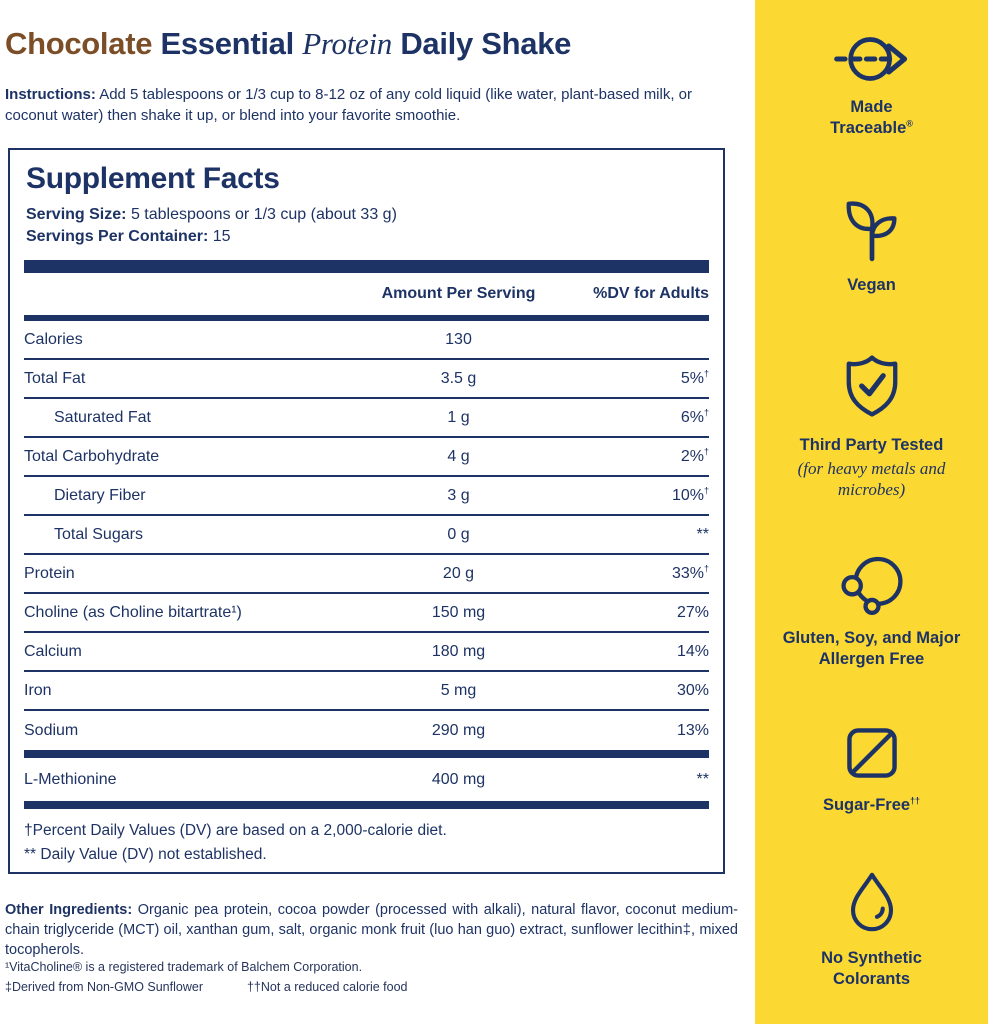 The width and height of the screenshot is (988, 1024). Describe the element at coordinates (871, 444) in the screenshot. I see `badge-label: Third Party Tested` at that location.